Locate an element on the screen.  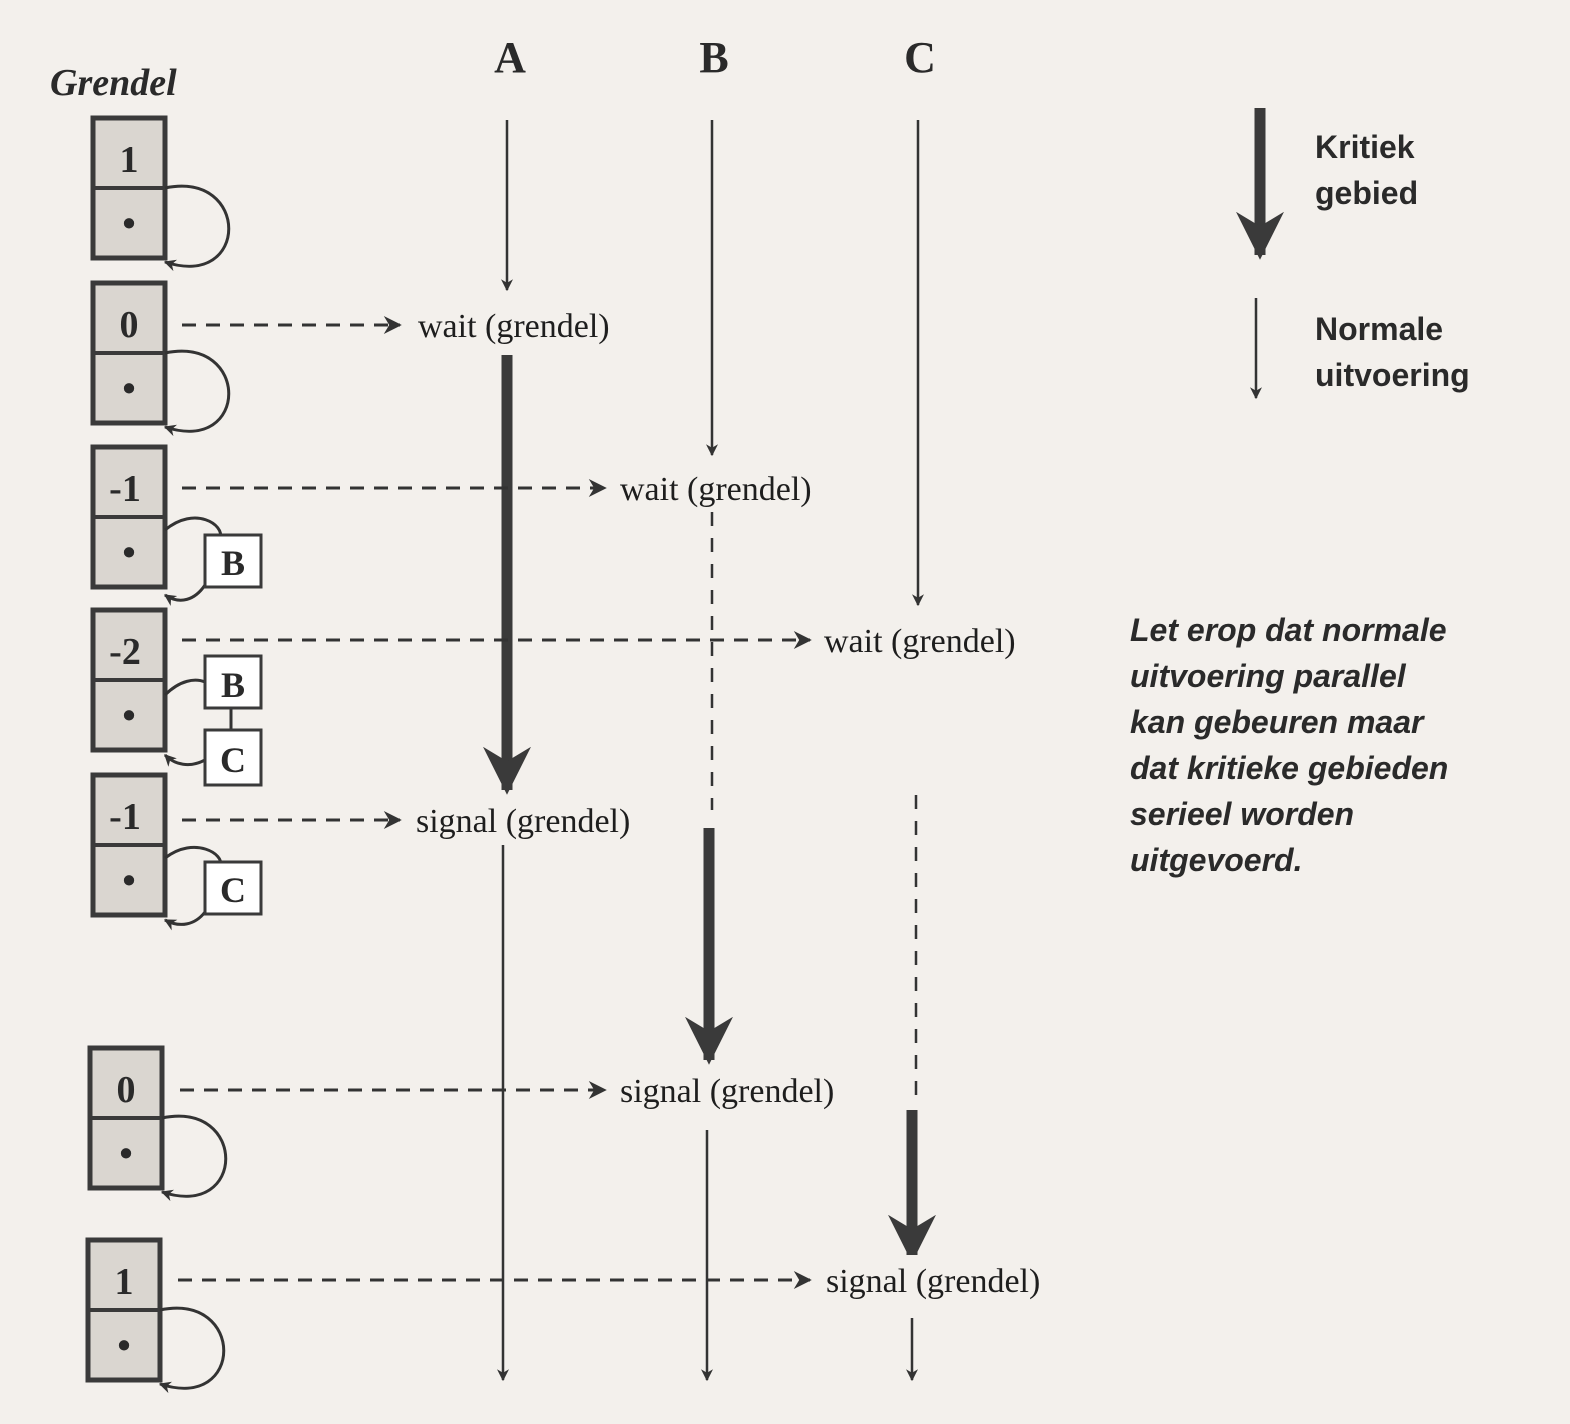
semaphore-state-3: -1 • B is located at coordinates (176, 525).